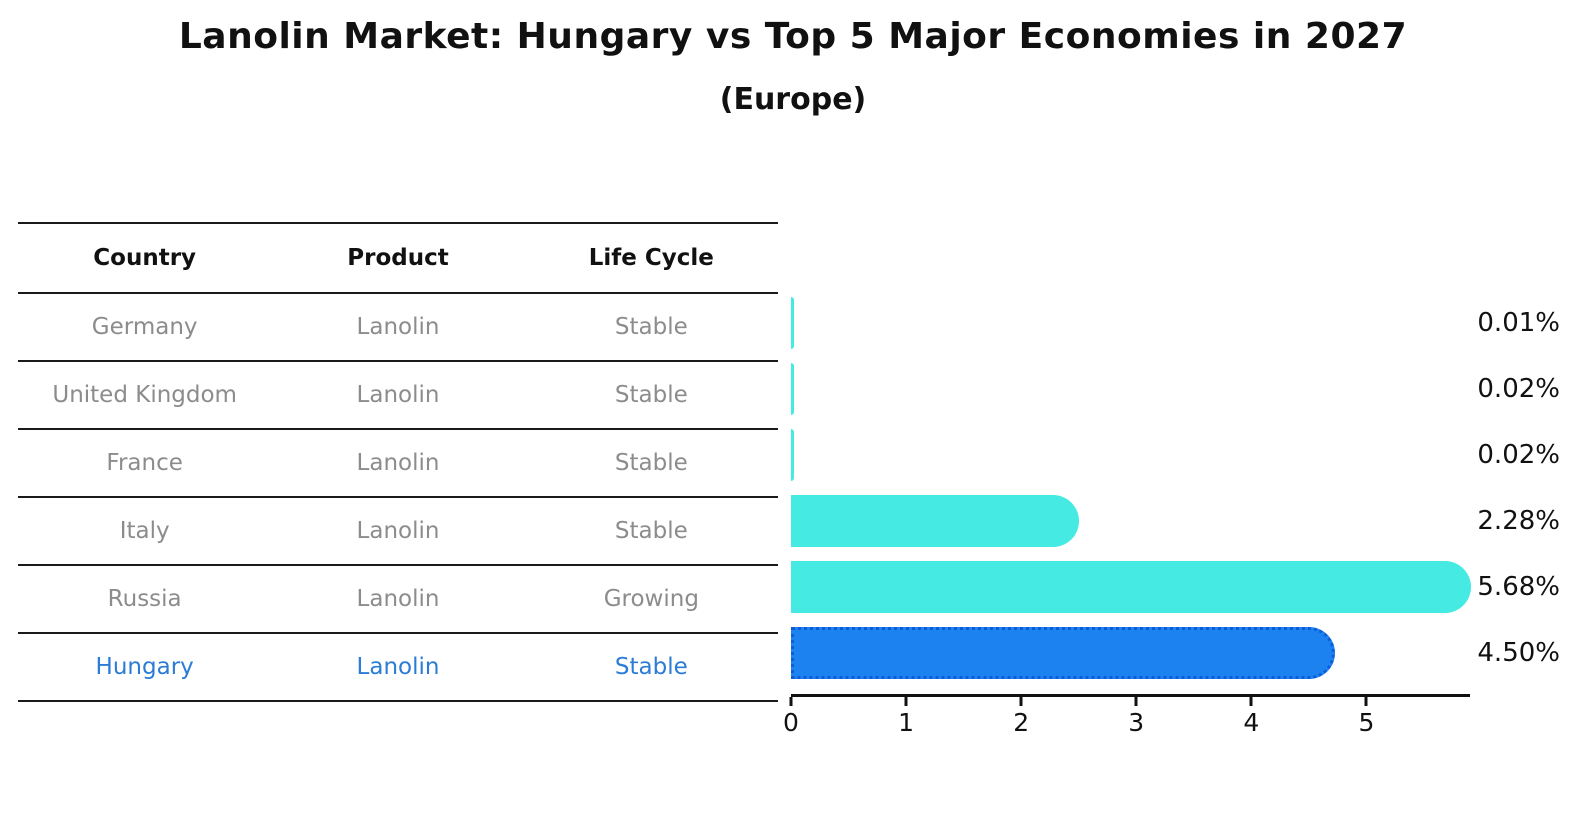 This screenshot has height=823, width=1586. Describe the element at coordinates (792, 323) in the screenshot. I see `bar-germany` at that location.